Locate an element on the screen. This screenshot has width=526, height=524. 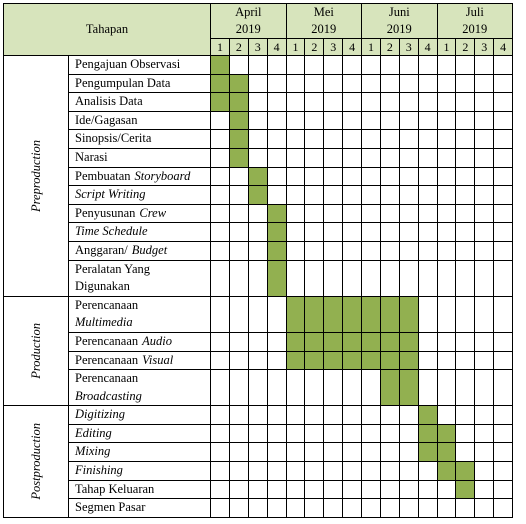
task-label: Penyusunan is located at coordinates (105, 212).